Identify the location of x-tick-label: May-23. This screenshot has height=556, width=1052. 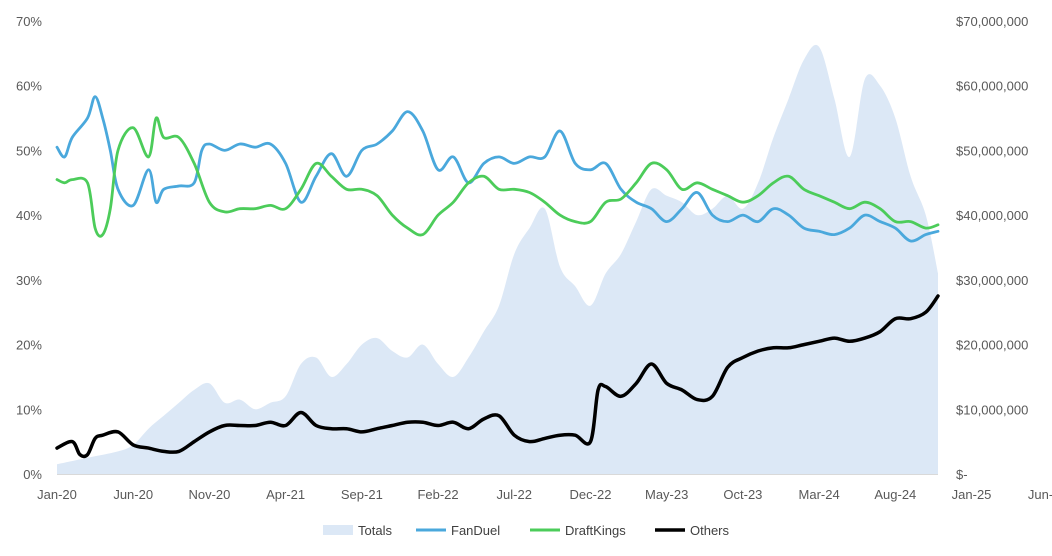
(666, 494).